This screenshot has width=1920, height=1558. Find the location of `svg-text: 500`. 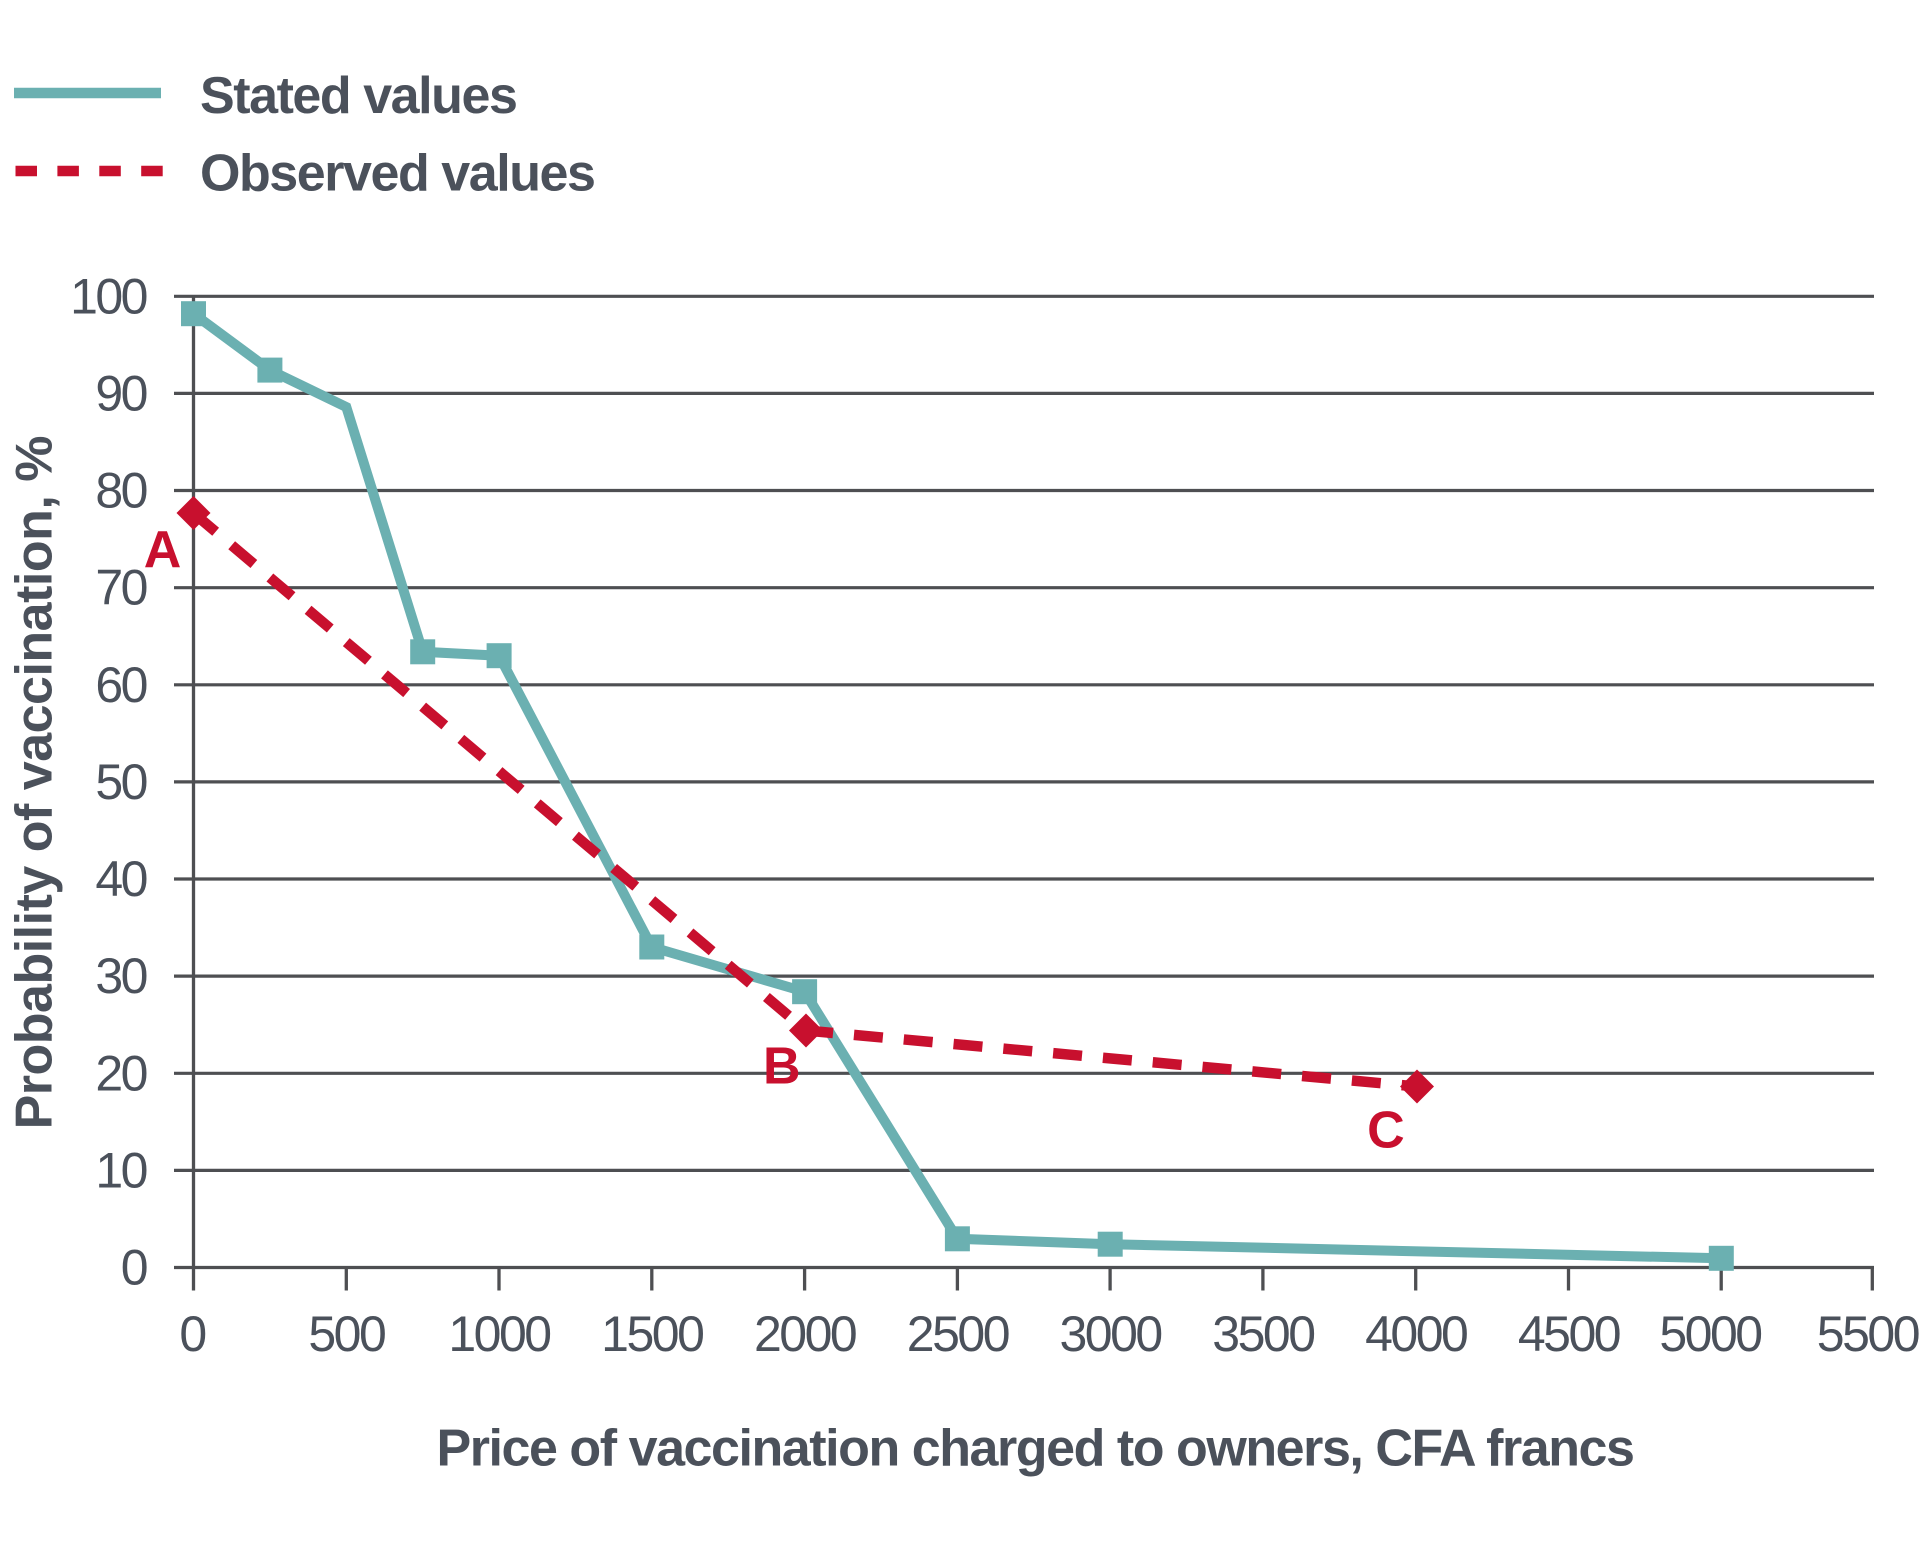

svg-text: 500 is located at coordinates (346, 1334).